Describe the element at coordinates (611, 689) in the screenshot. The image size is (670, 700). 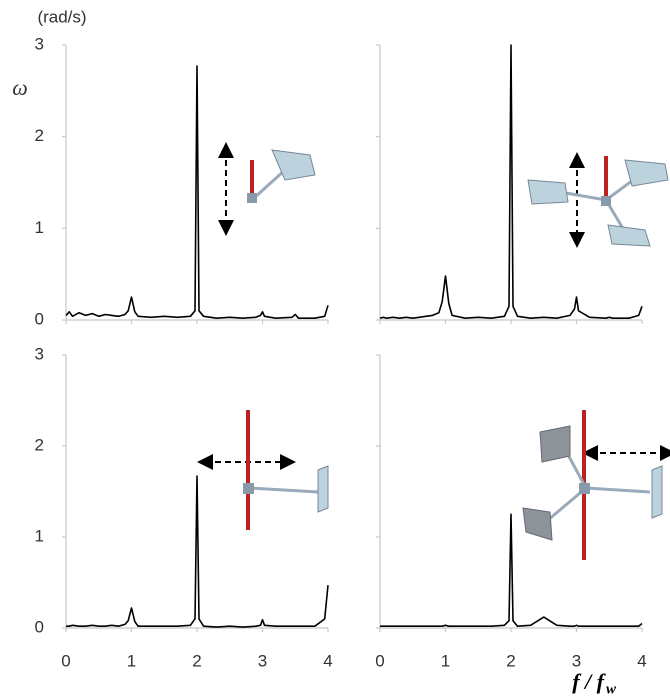
I see `x-label-subscript: w` at that location.